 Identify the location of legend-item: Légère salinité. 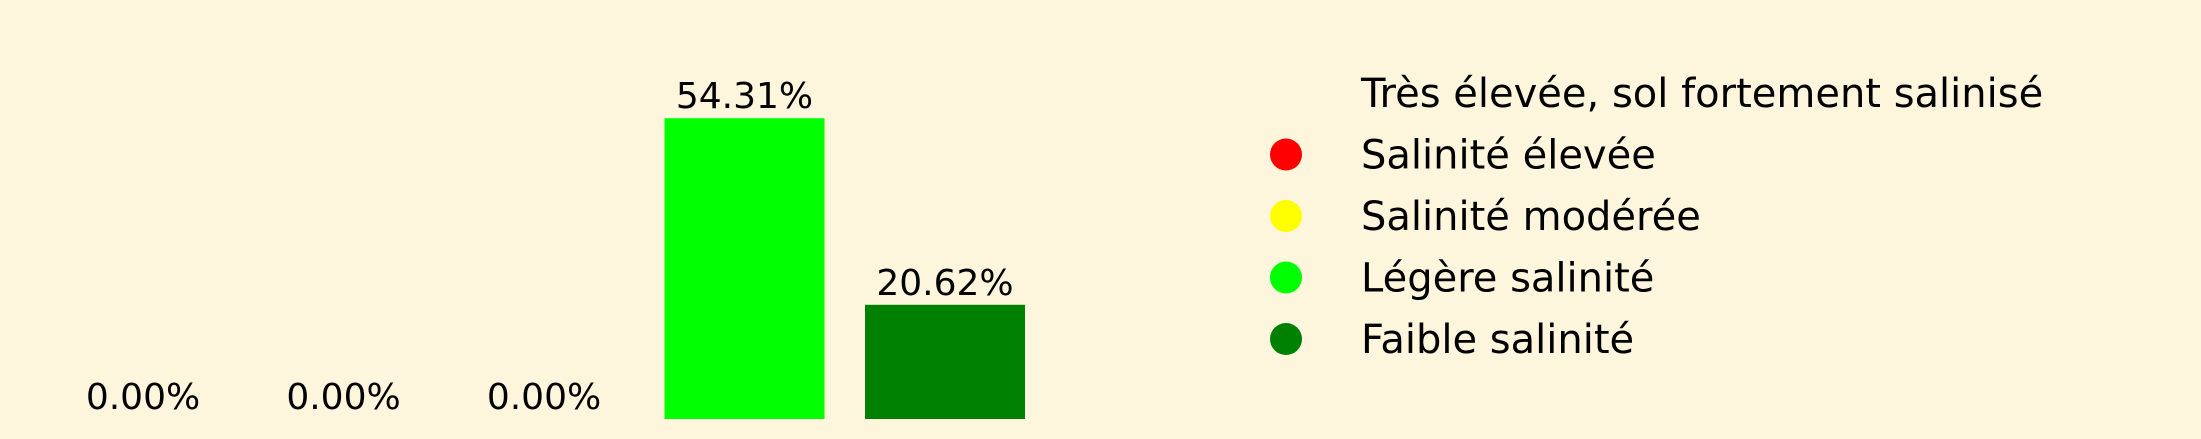
(1462, 279).